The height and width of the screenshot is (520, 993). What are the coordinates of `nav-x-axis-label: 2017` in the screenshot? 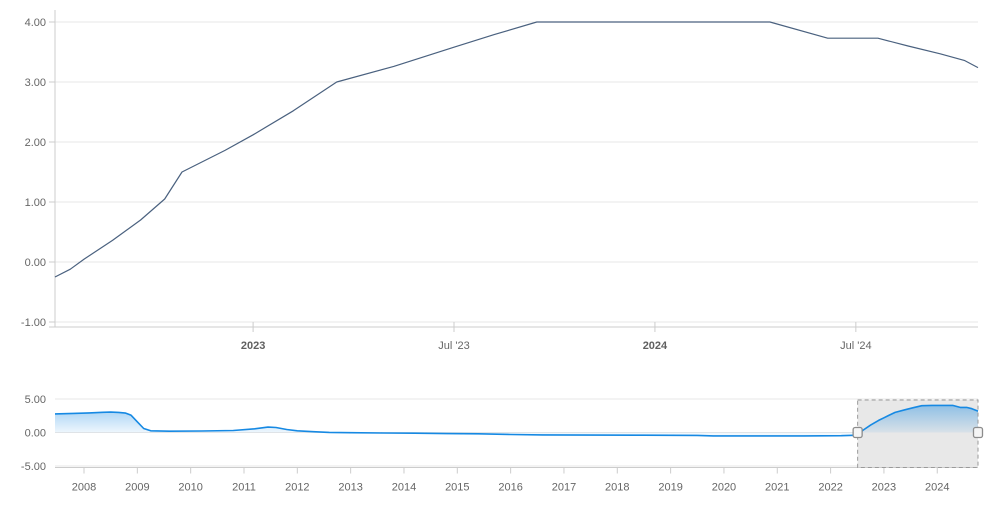 It's located at (564, 488).